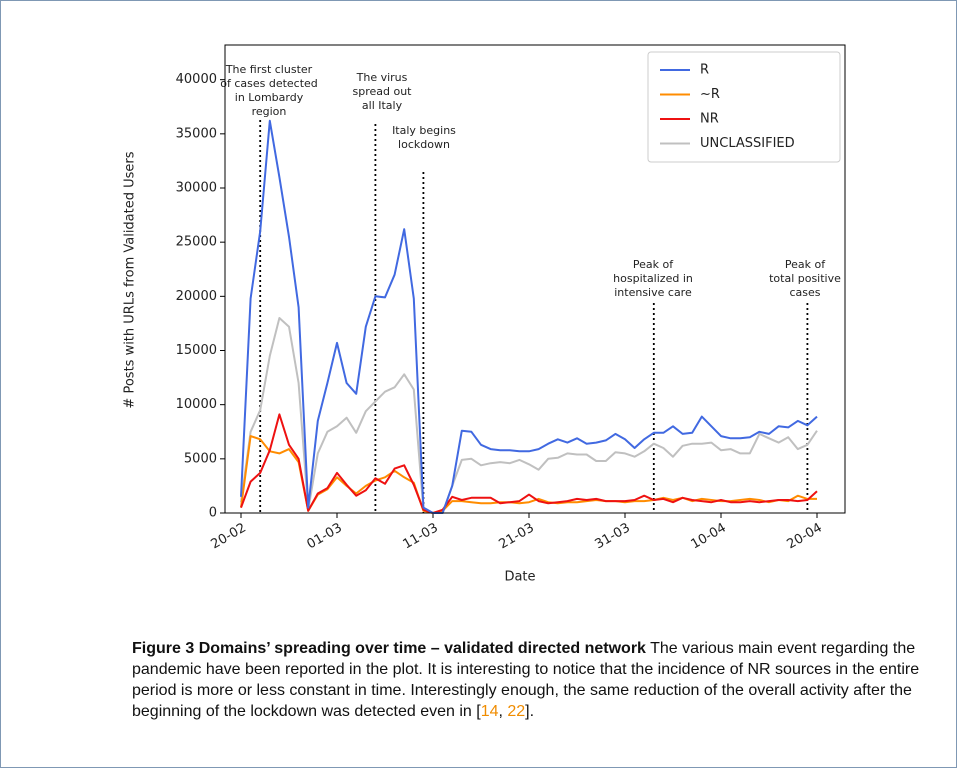  Describe the element at coordinates (382, 77) in the screenshot. I see `annotation: The virus` at that location.